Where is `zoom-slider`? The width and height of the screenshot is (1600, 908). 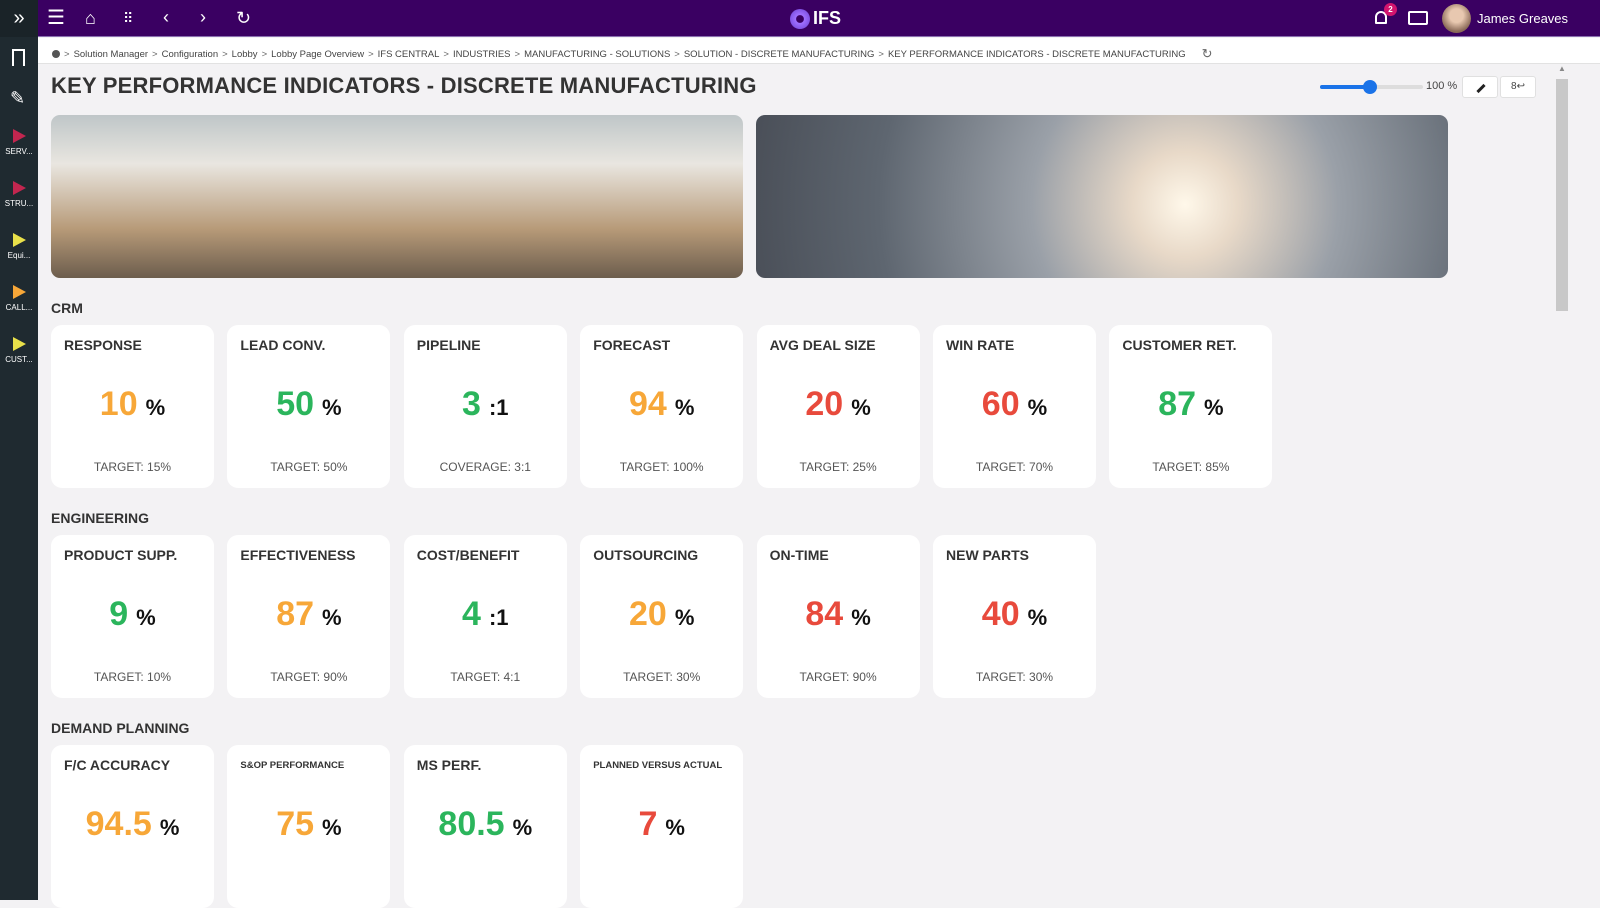 zoom-slider is located at coordinates (1371, 87).